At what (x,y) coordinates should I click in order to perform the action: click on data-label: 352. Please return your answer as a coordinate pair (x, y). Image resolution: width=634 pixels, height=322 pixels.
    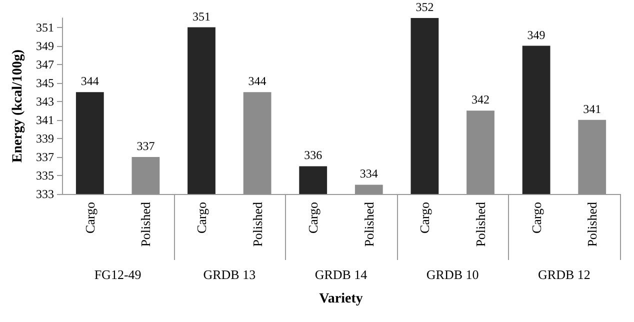
    Looking at the image, I should click on (425, 7).